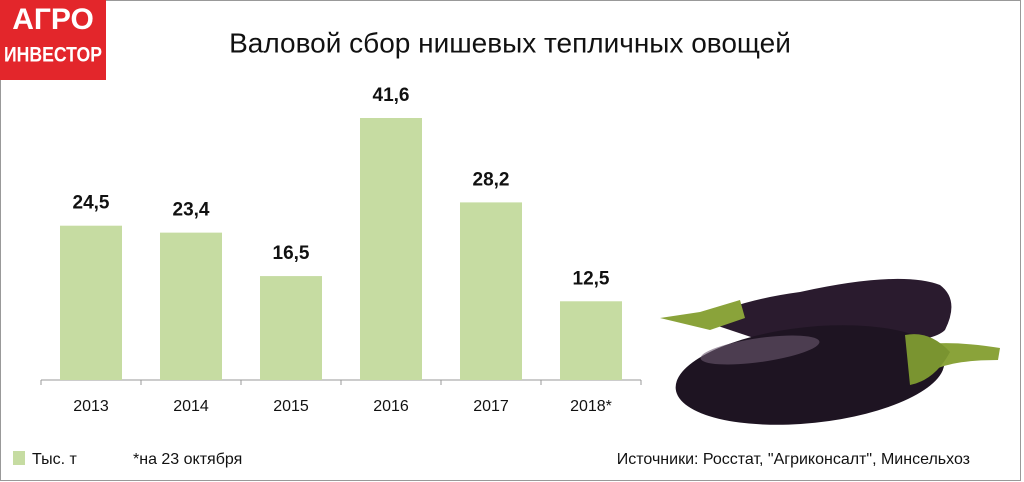 The image size is (1024, 482). What do you see at coordinates (491, 406) in the screenshot?
I see `x-tick-label: 2017` at bounding box center [491, 406].